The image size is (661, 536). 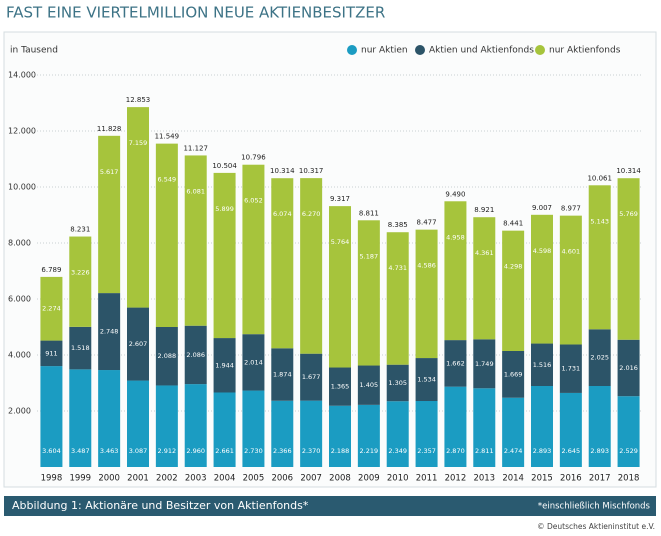 I want to click on total-label: 8.385, so click(x=398, y=225).